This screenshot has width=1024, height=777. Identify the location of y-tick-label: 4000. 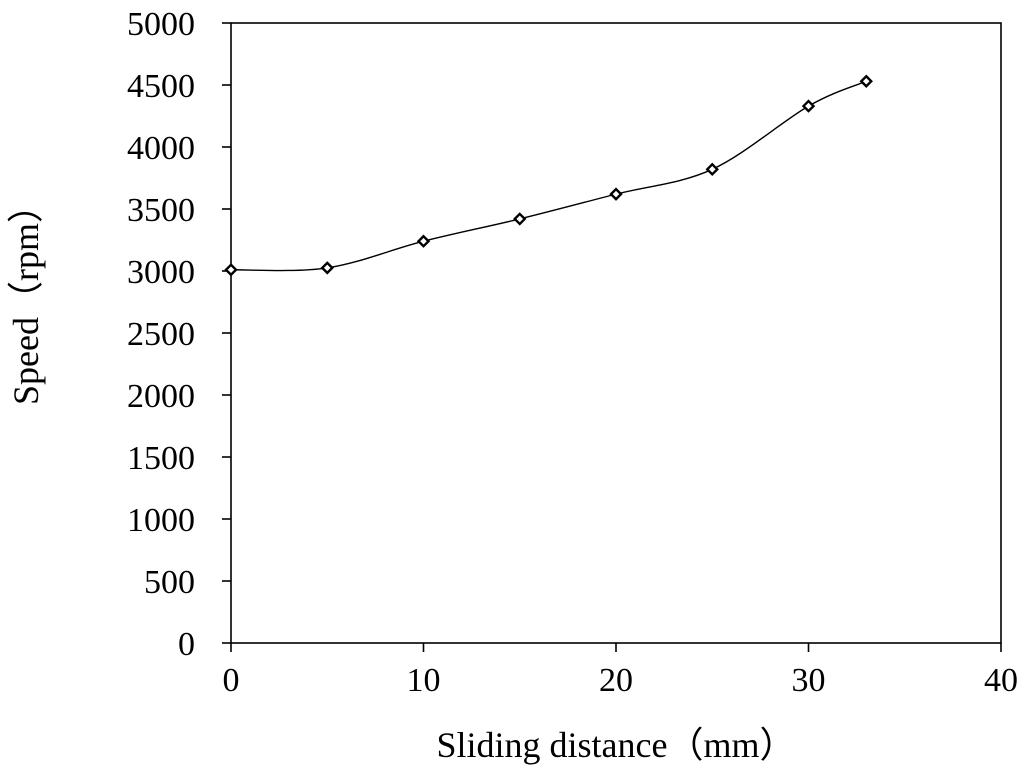
(161, 148).